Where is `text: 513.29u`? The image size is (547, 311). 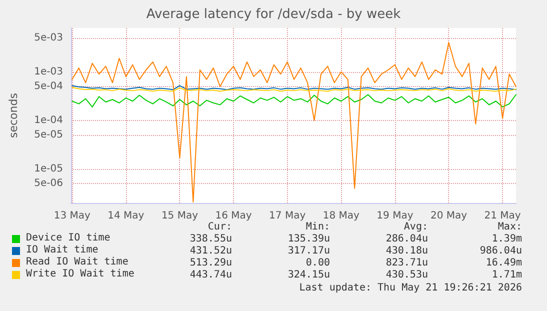
text: 513.29u is located at coordinates (211, 263).